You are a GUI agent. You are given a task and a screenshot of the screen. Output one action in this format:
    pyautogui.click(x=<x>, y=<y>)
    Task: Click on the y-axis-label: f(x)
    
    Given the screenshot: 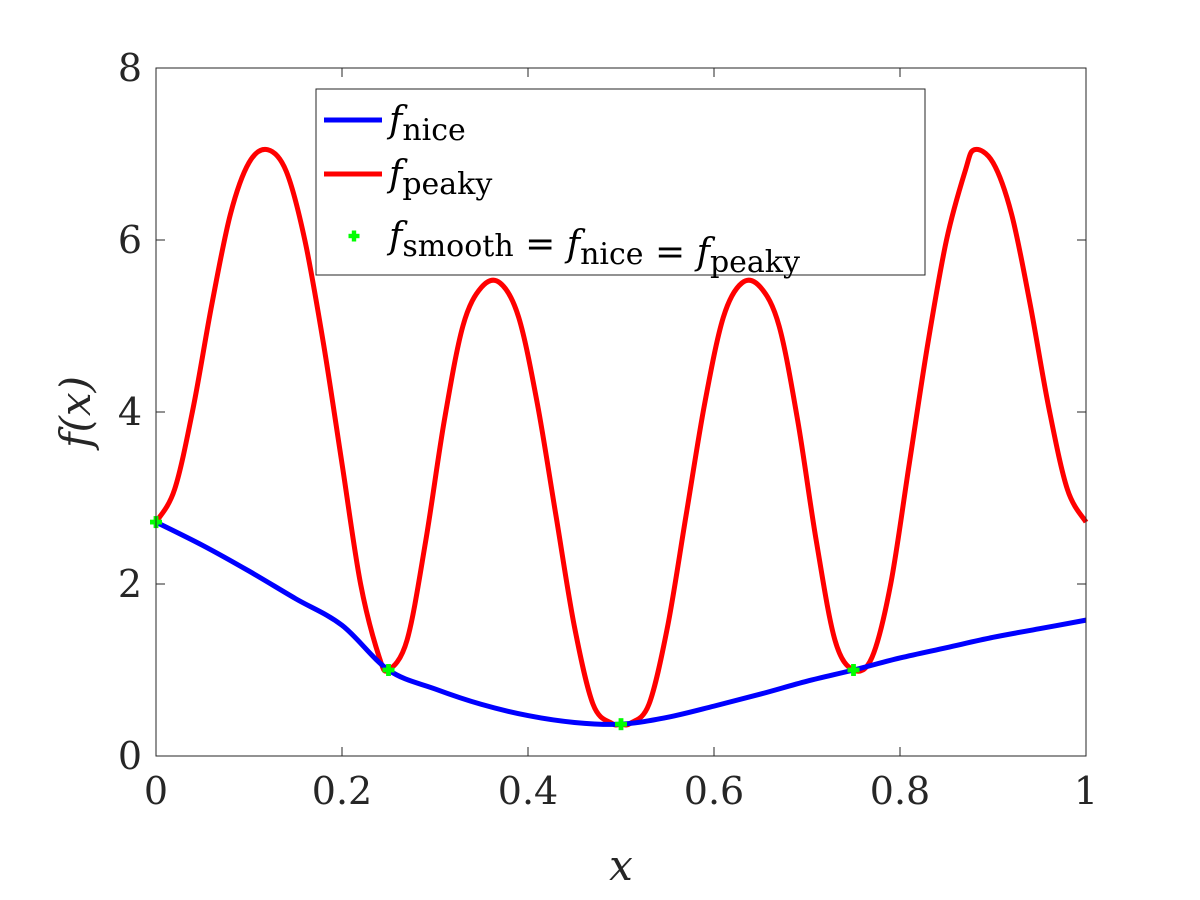 What is the action you would take?
    pyautogui.click(x=75, y=413)
    